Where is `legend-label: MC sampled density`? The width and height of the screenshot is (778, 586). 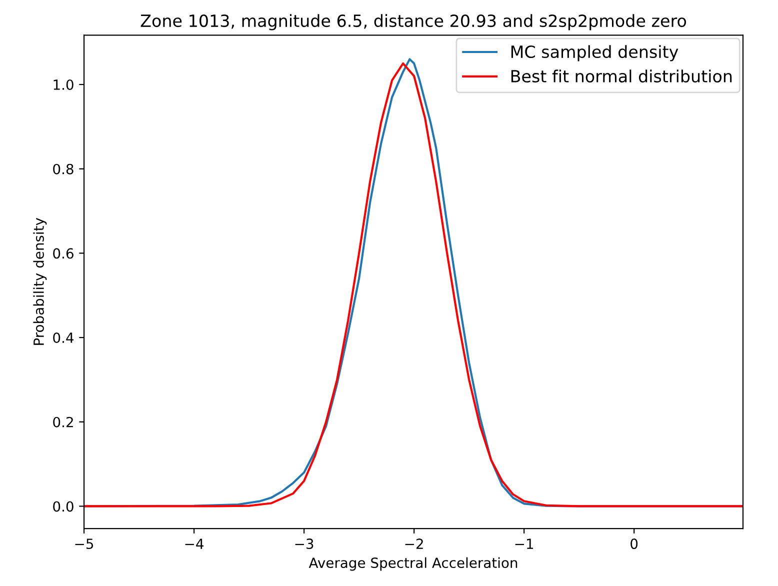
legend-label: MC sampled density is located at coordinates (594, 53).